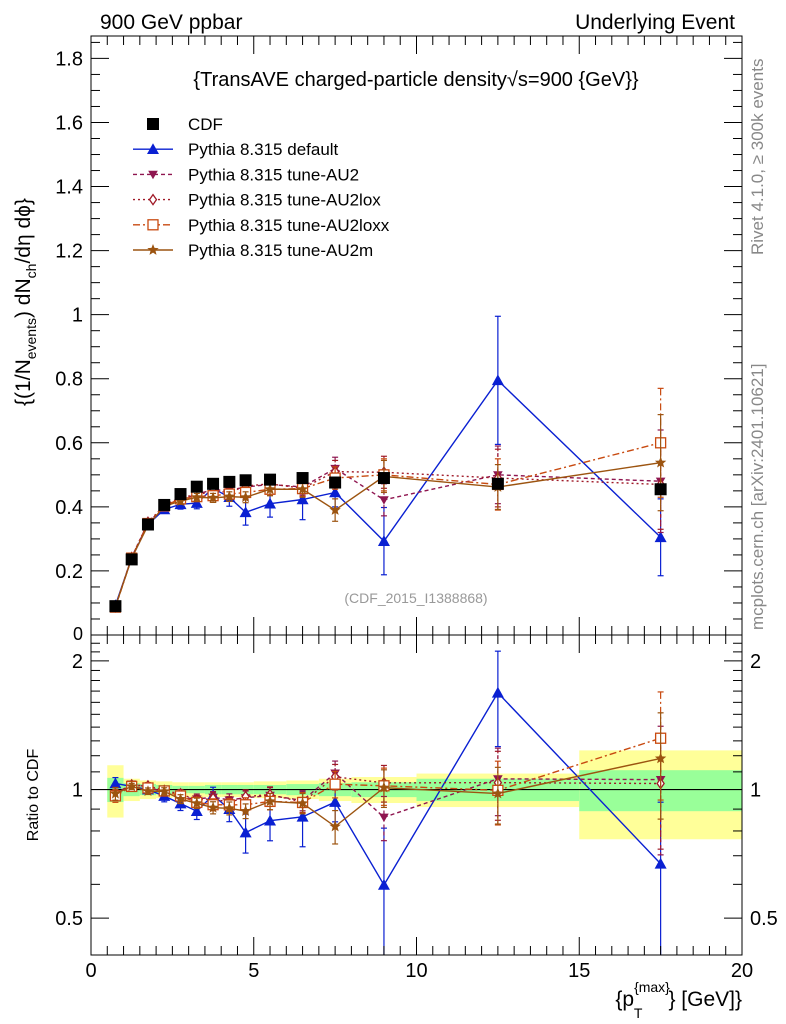  I want to click on y-label-part2: ) dN, so click(23, 298).